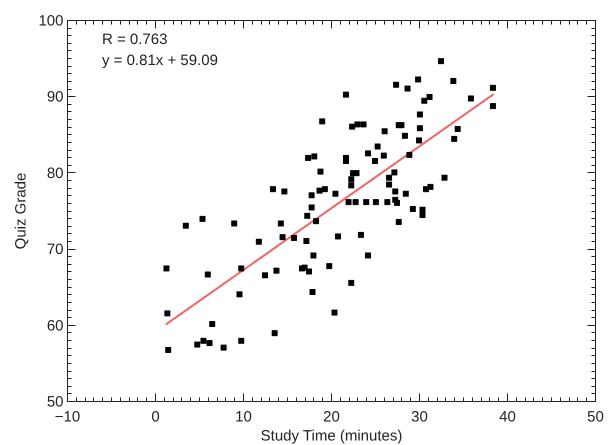 This screenshot has height=445, width=609. Describe the element at coordinates (155, 417) in the screenshot. I see `x-tick-label: 0` at that location.